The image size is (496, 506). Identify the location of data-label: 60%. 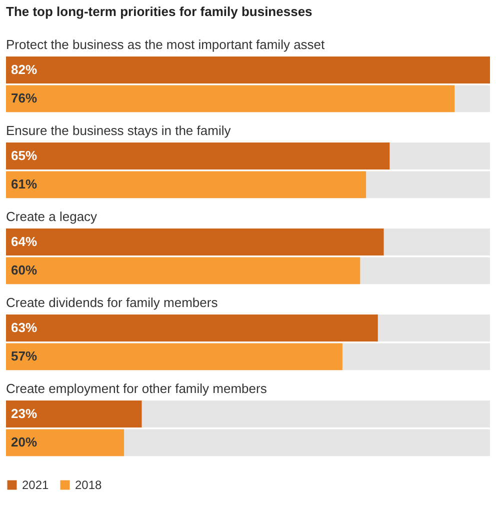
(24, 270).